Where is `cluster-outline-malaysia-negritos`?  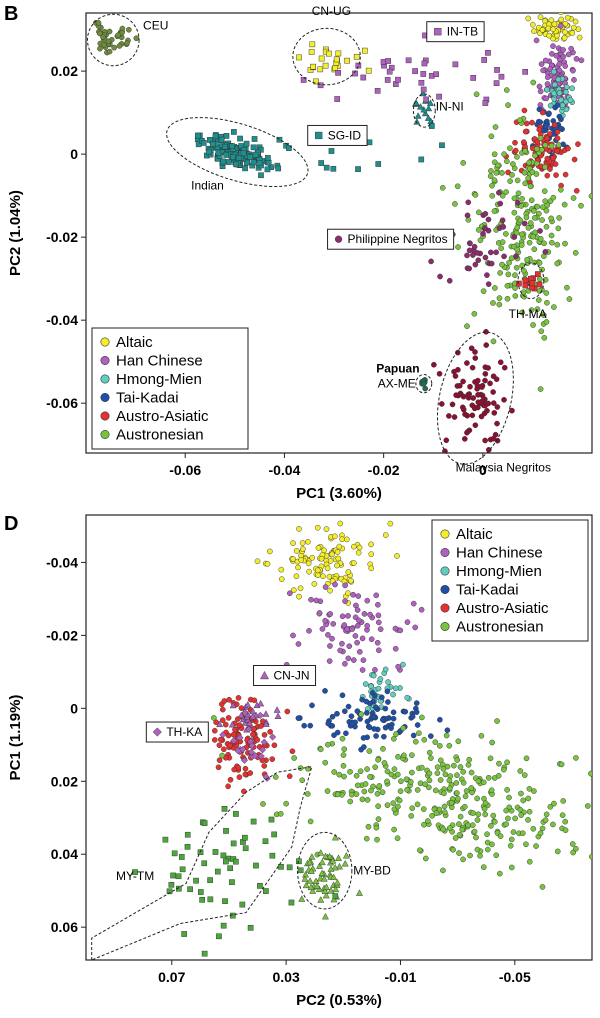
cluster-outline-malaysia-negritos is located at coordinates (475, 398).